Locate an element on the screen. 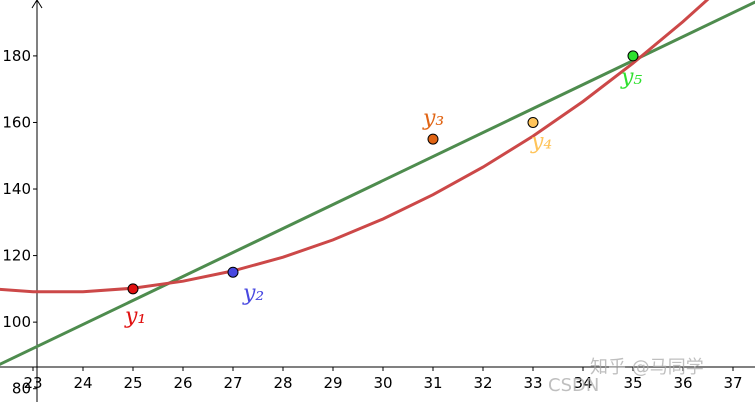 This screenshot has height=402, width=755. point-label: y₃ is located at coordinates (433, 118).